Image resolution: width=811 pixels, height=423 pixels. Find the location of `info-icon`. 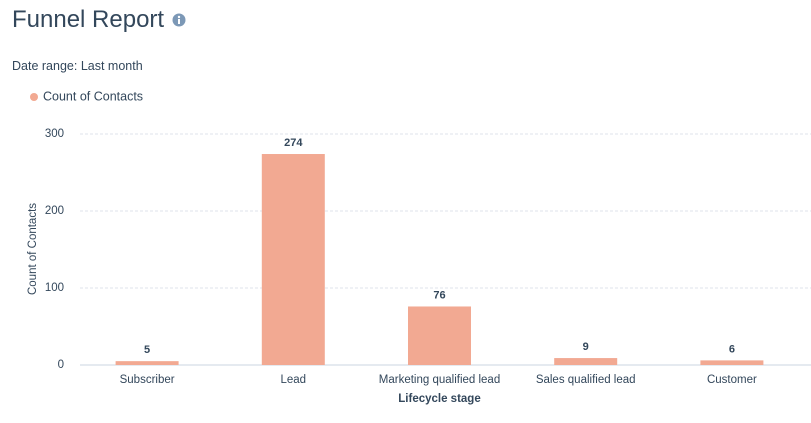

info-icon is located at coordinates (179, 20).